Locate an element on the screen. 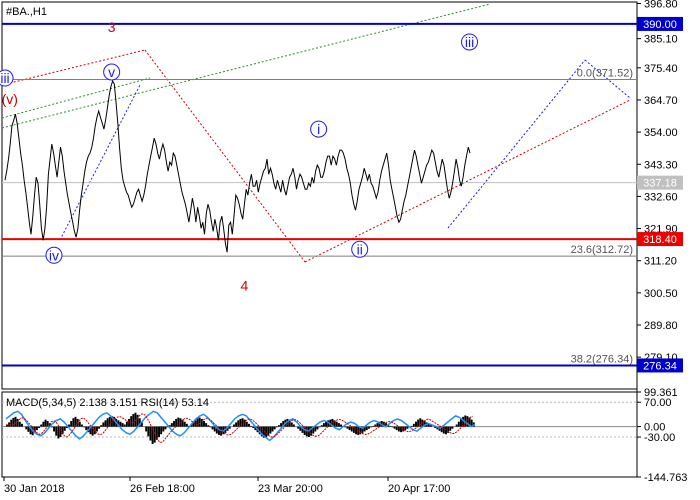 The image size is (700, 500). level-label-support-2: 276.34 is located at coordinates (660, 366).